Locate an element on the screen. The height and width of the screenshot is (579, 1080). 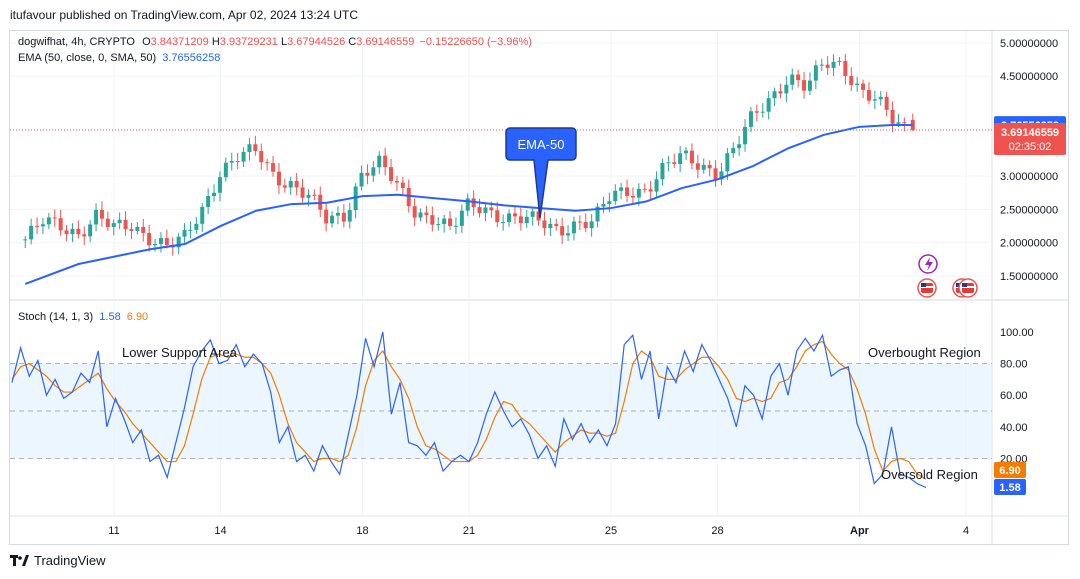
open-value: 3.84371209 is located at coordinates (179, 42).